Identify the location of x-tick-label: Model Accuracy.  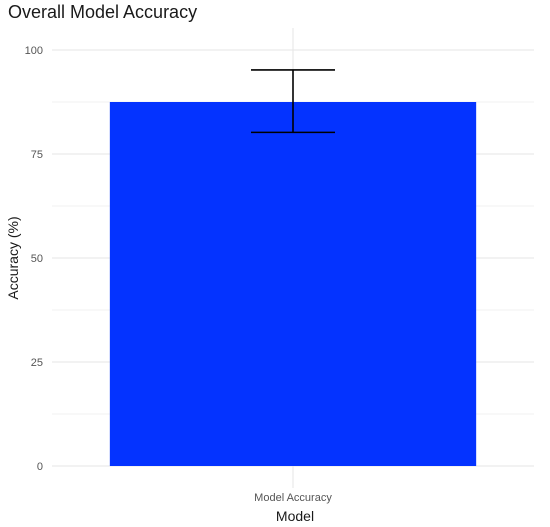
(293, 498).